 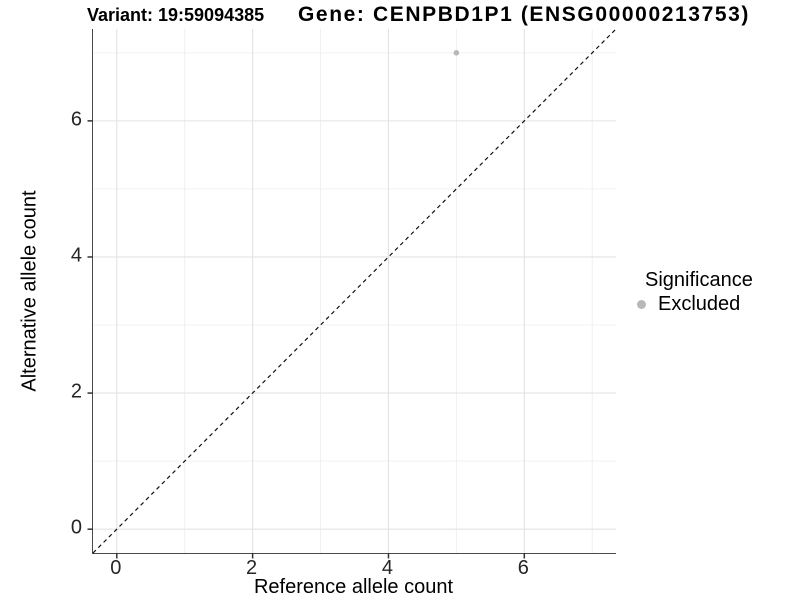 I want to click on y-tick-label: 6, so click(x=76, y=119).